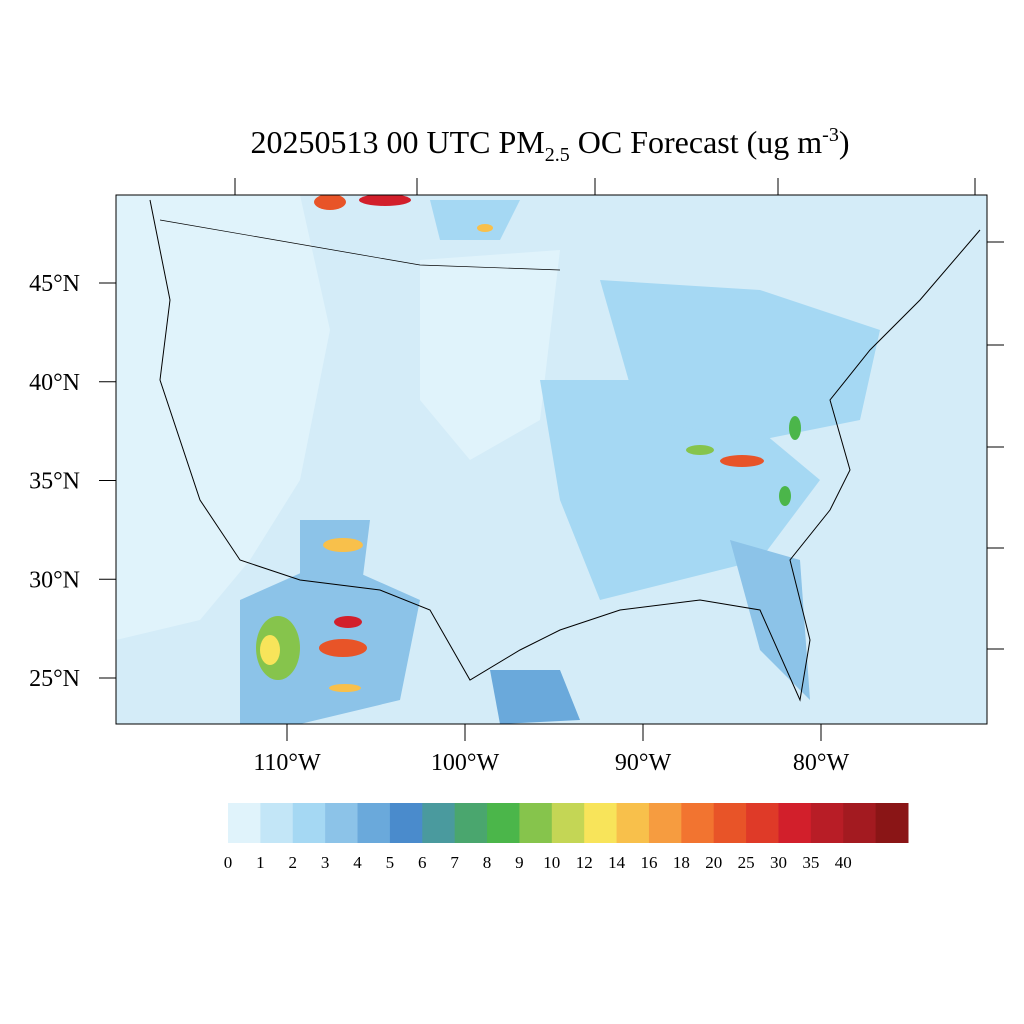 This screenshot has height=1024, width=1024. What do you see at coordinates (844, 142) in the screenshot?
I see `title-end: )` at bounding box center [844, 142].